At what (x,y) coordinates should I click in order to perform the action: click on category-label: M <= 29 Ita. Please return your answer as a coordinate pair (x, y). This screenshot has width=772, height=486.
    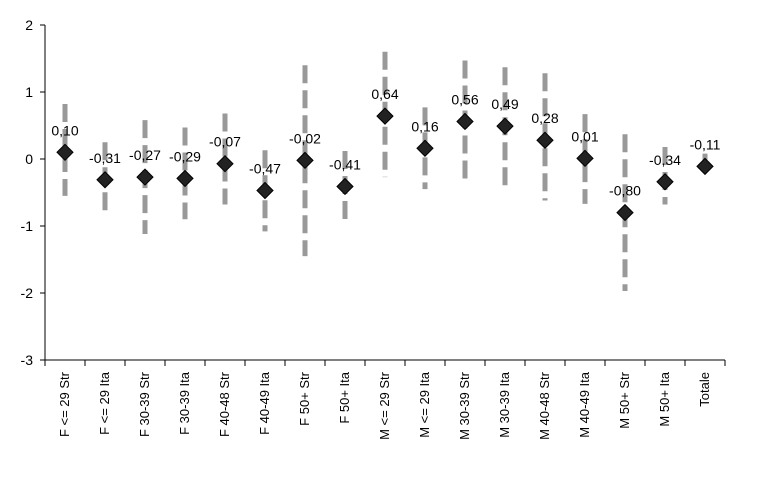
    Looking at the image, I should click on (424, 404).